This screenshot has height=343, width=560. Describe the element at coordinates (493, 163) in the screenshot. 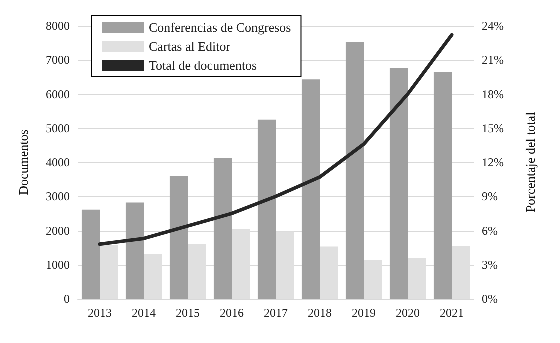

I see `y2-tick-label: 12%` at that location.